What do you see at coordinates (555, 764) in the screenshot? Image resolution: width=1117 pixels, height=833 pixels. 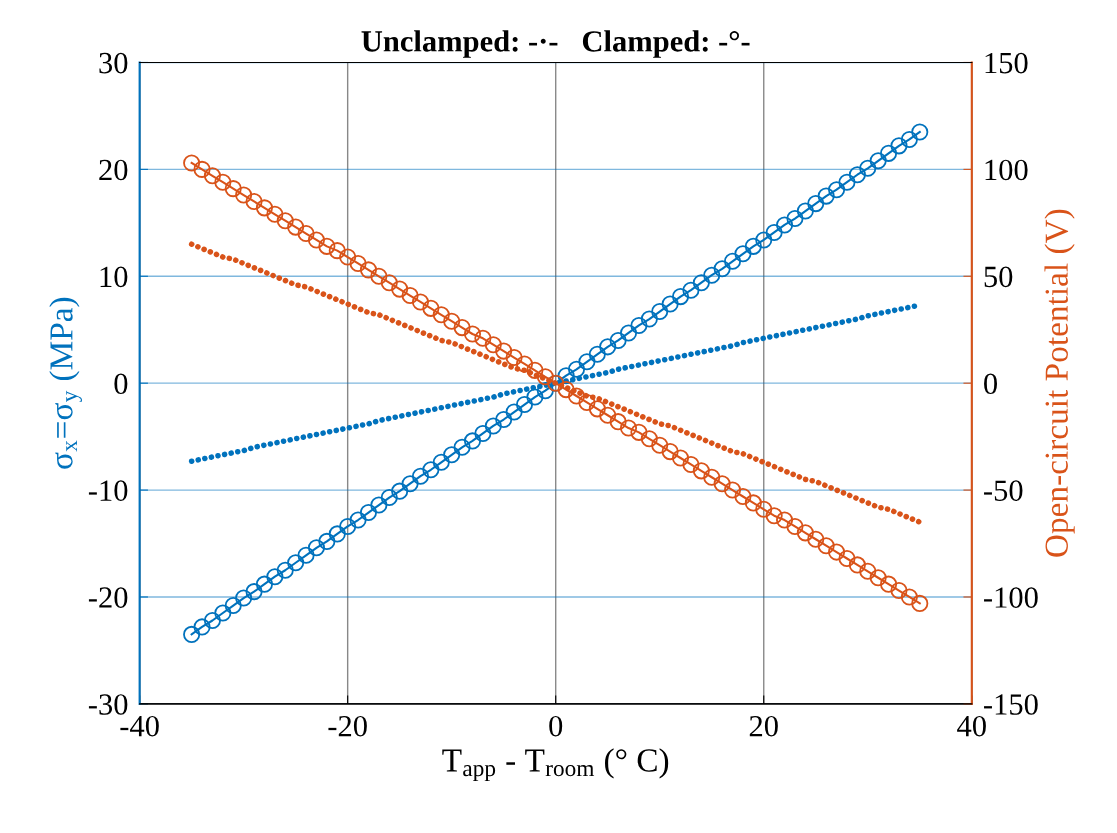 I see `x-axis-title: T$_{app}$ - T$_{room}$ (° C)` at bounding box center [555, 764].